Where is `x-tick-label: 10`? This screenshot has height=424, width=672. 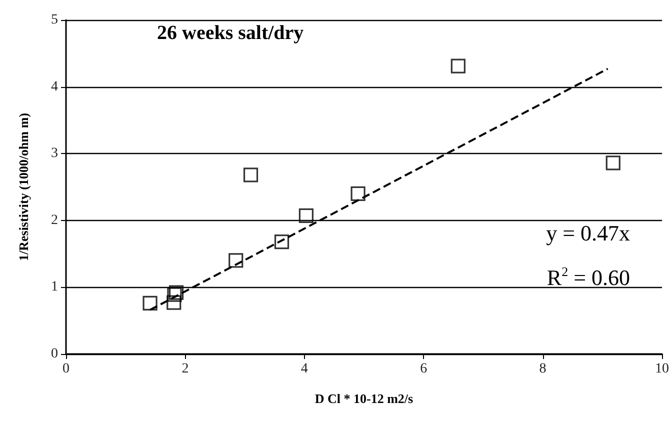
x-tick-label: 10 is located at coordinates (662, 369).